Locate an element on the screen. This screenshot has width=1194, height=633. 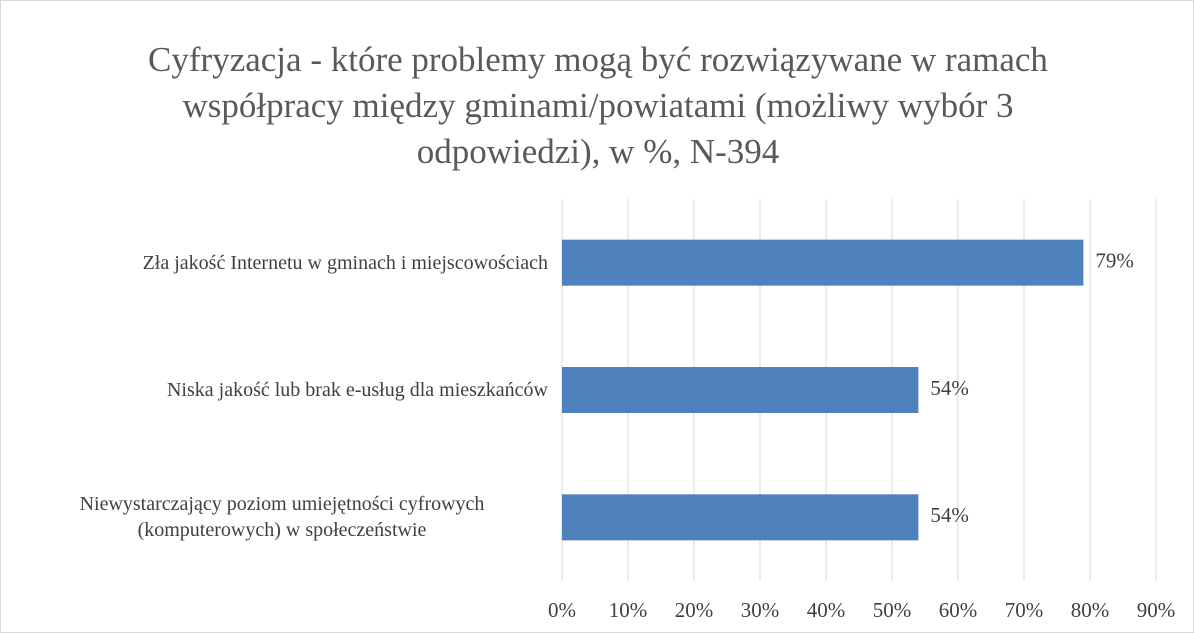
x-tick-label: 60% is located at coordinates (958, 610).